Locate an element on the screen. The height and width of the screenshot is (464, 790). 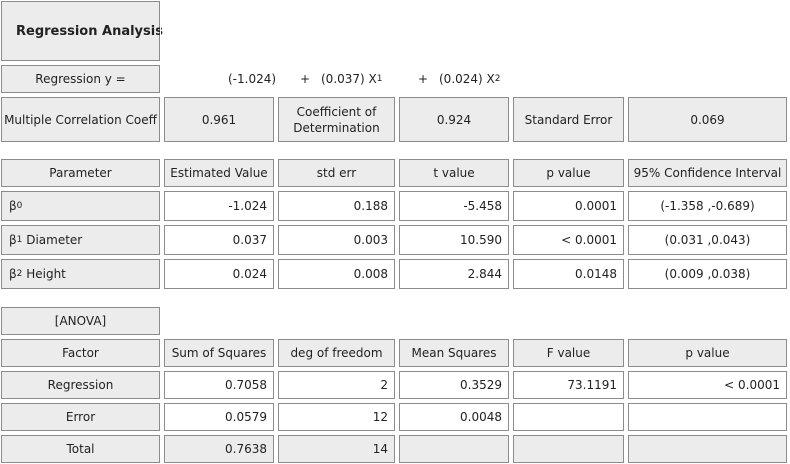
param-header-estimated-value: Estimated Value is located at coordinates (219, 173).